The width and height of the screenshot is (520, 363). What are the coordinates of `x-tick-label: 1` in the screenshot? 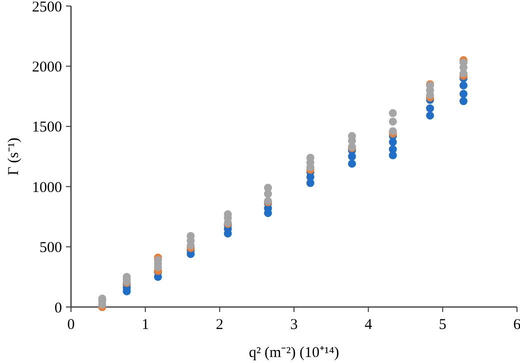 It's located at (146, 325).